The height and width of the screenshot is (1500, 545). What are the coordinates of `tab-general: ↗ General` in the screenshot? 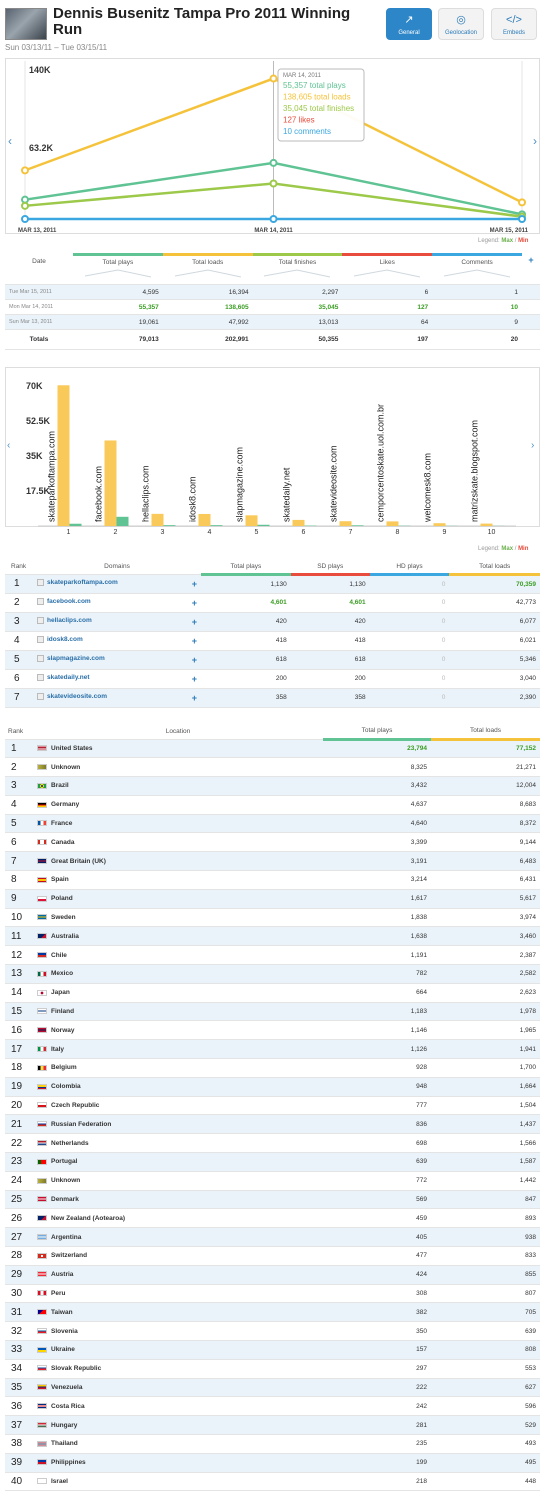 It's located at (409, 24).